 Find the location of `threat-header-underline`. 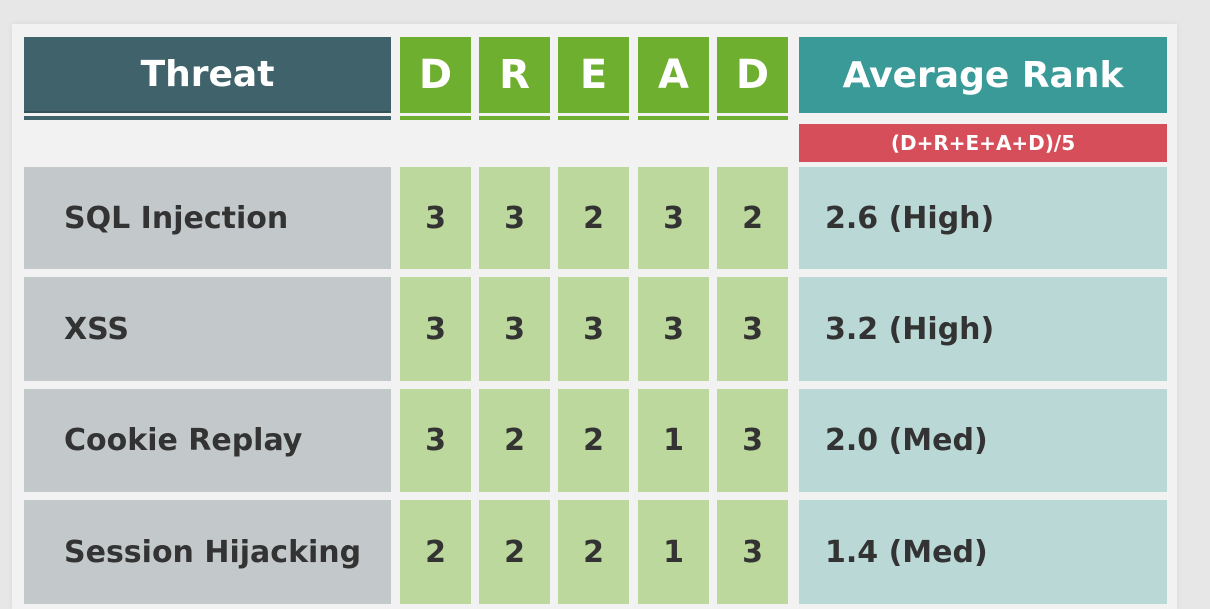

threat-header-underline is located at coordinates (207, 118).